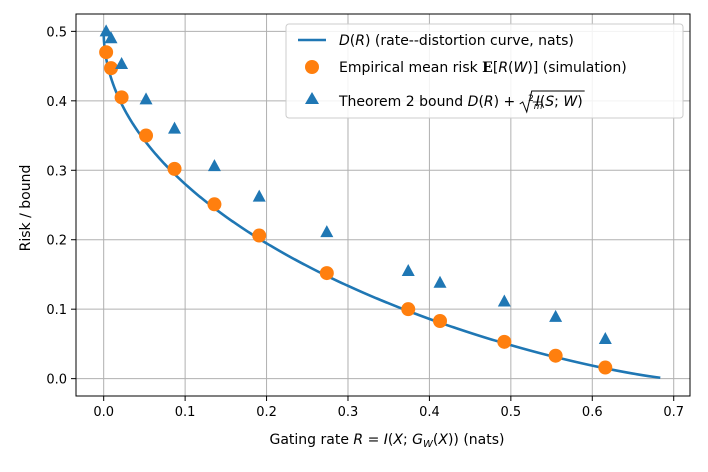 This screenshot has height=472, width=708. What do you see at coordinates (410, 68) in the screenshot?
I see `label-part: Empirical mean risk` at bounding box center [410, 68].